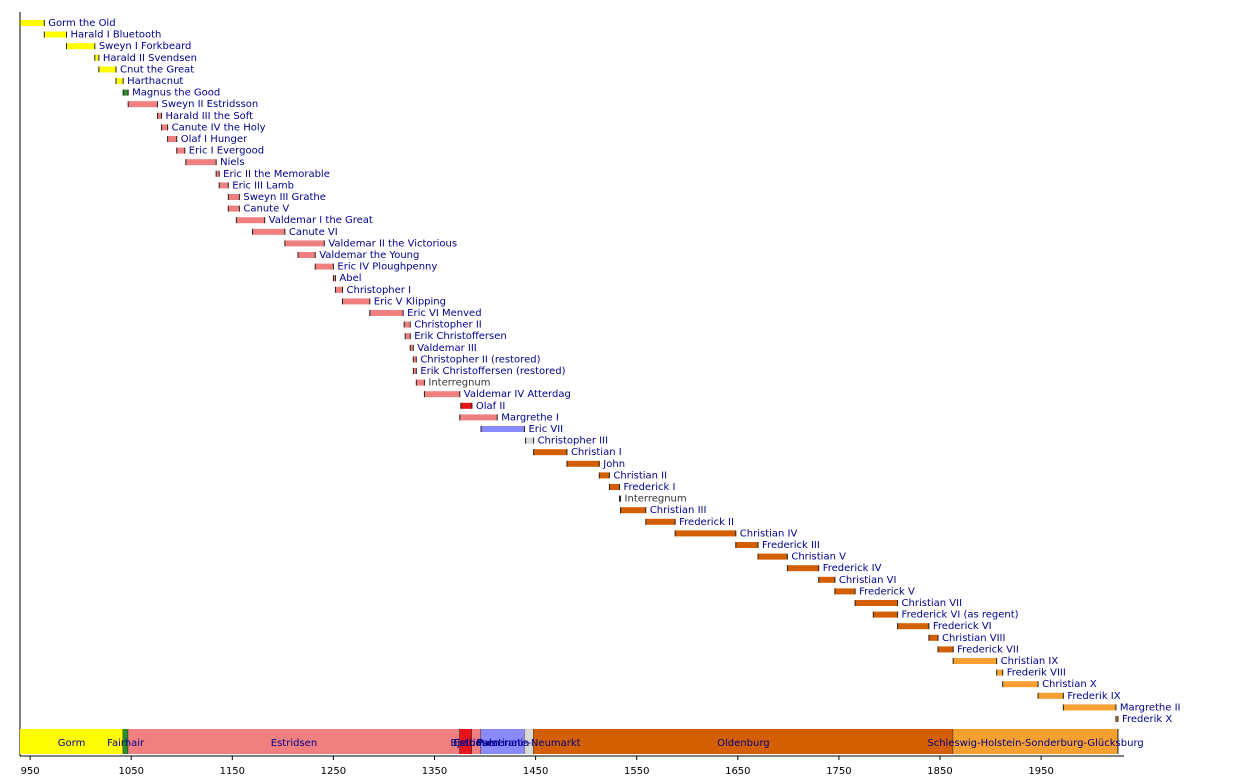  Describe the element at coordinates (852, 568) in the screenshot. I see `reign-label: Frederick IV` at that location.